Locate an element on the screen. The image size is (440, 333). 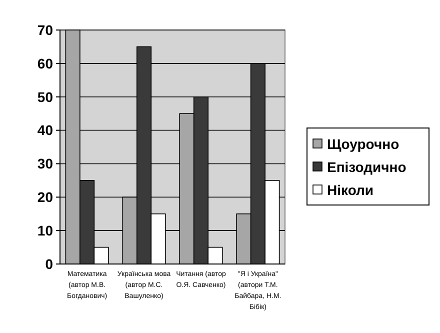
y-tick-label: 10 is located at coordinates (45, 230).